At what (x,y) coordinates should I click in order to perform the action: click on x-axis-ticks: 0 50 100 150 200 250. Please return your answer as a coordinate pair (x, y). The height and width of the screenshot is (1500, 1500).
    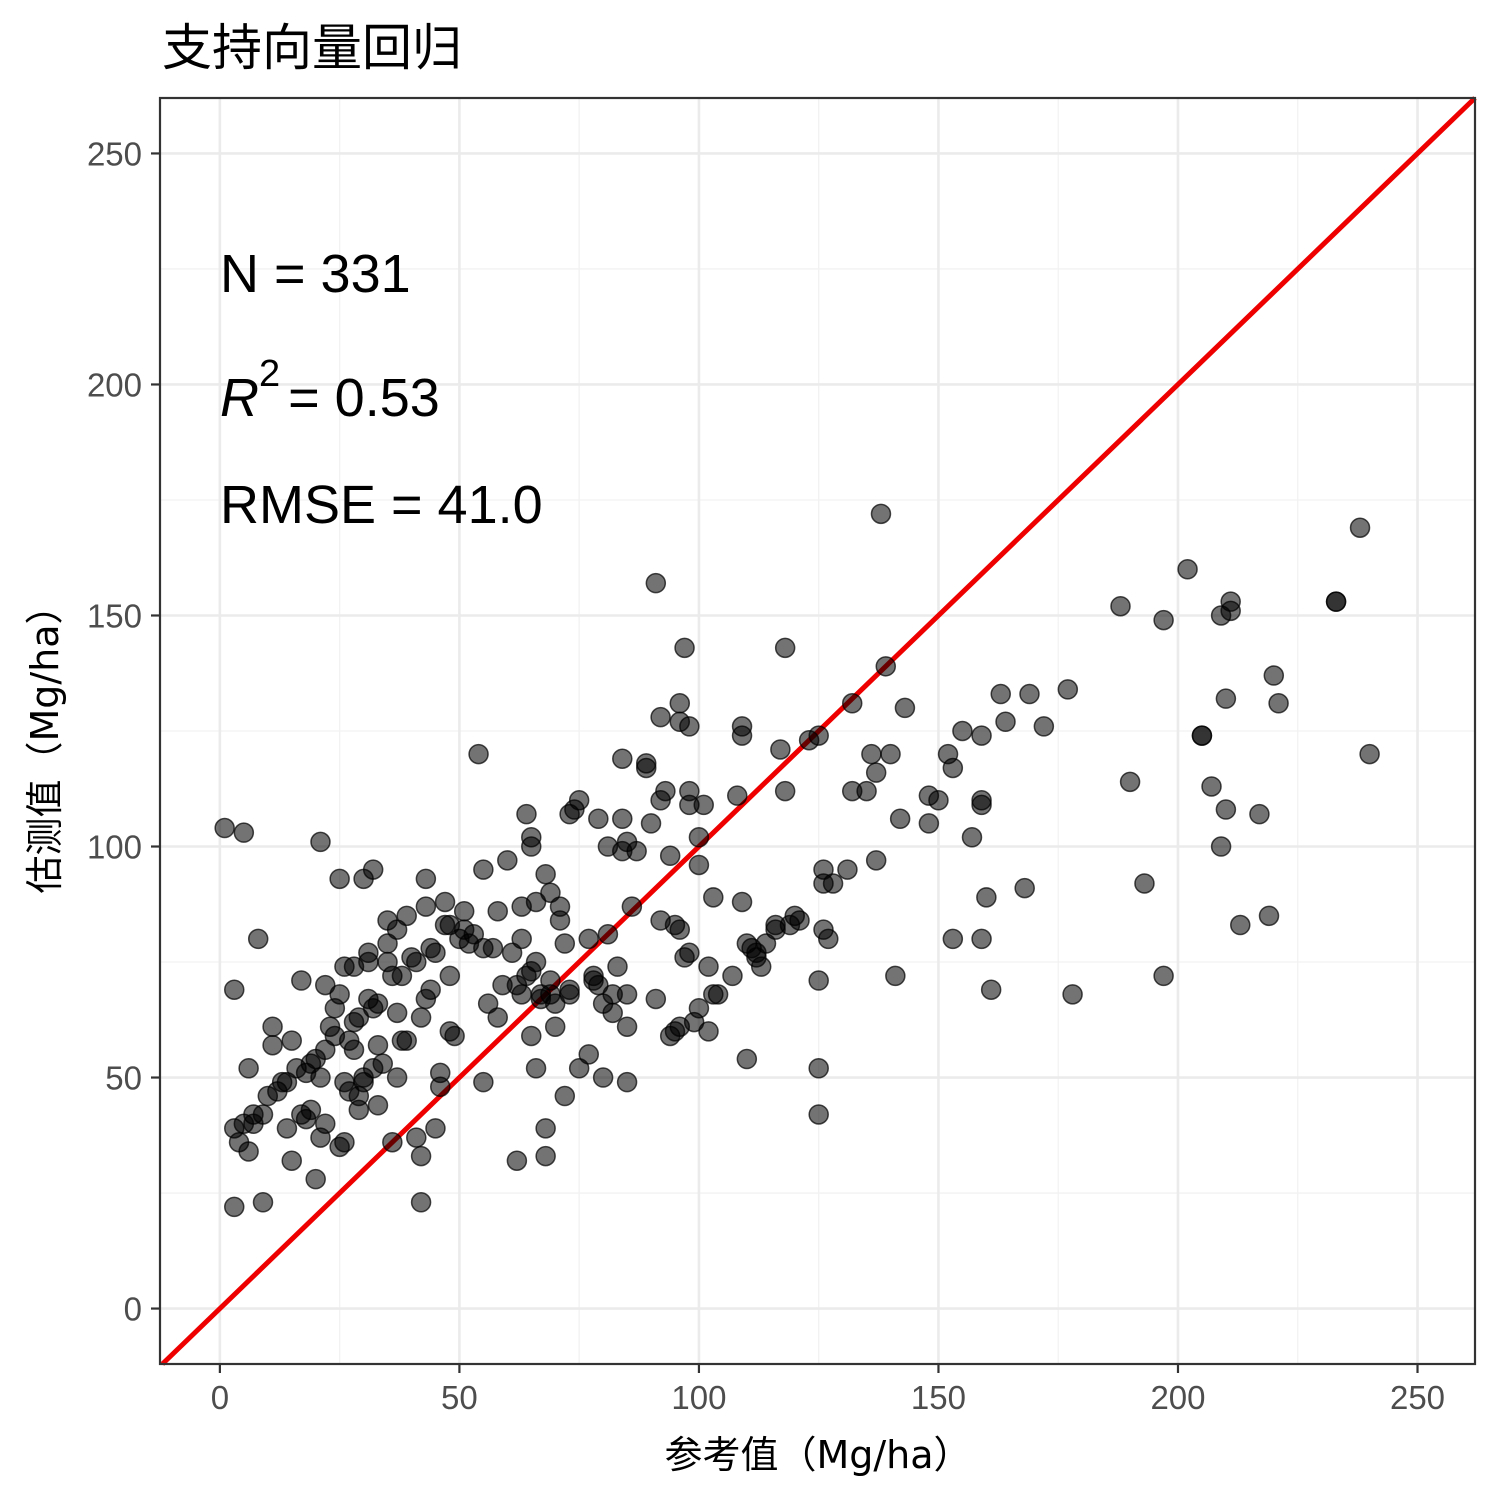
    Looking at the image, I should click on (828, 1390).